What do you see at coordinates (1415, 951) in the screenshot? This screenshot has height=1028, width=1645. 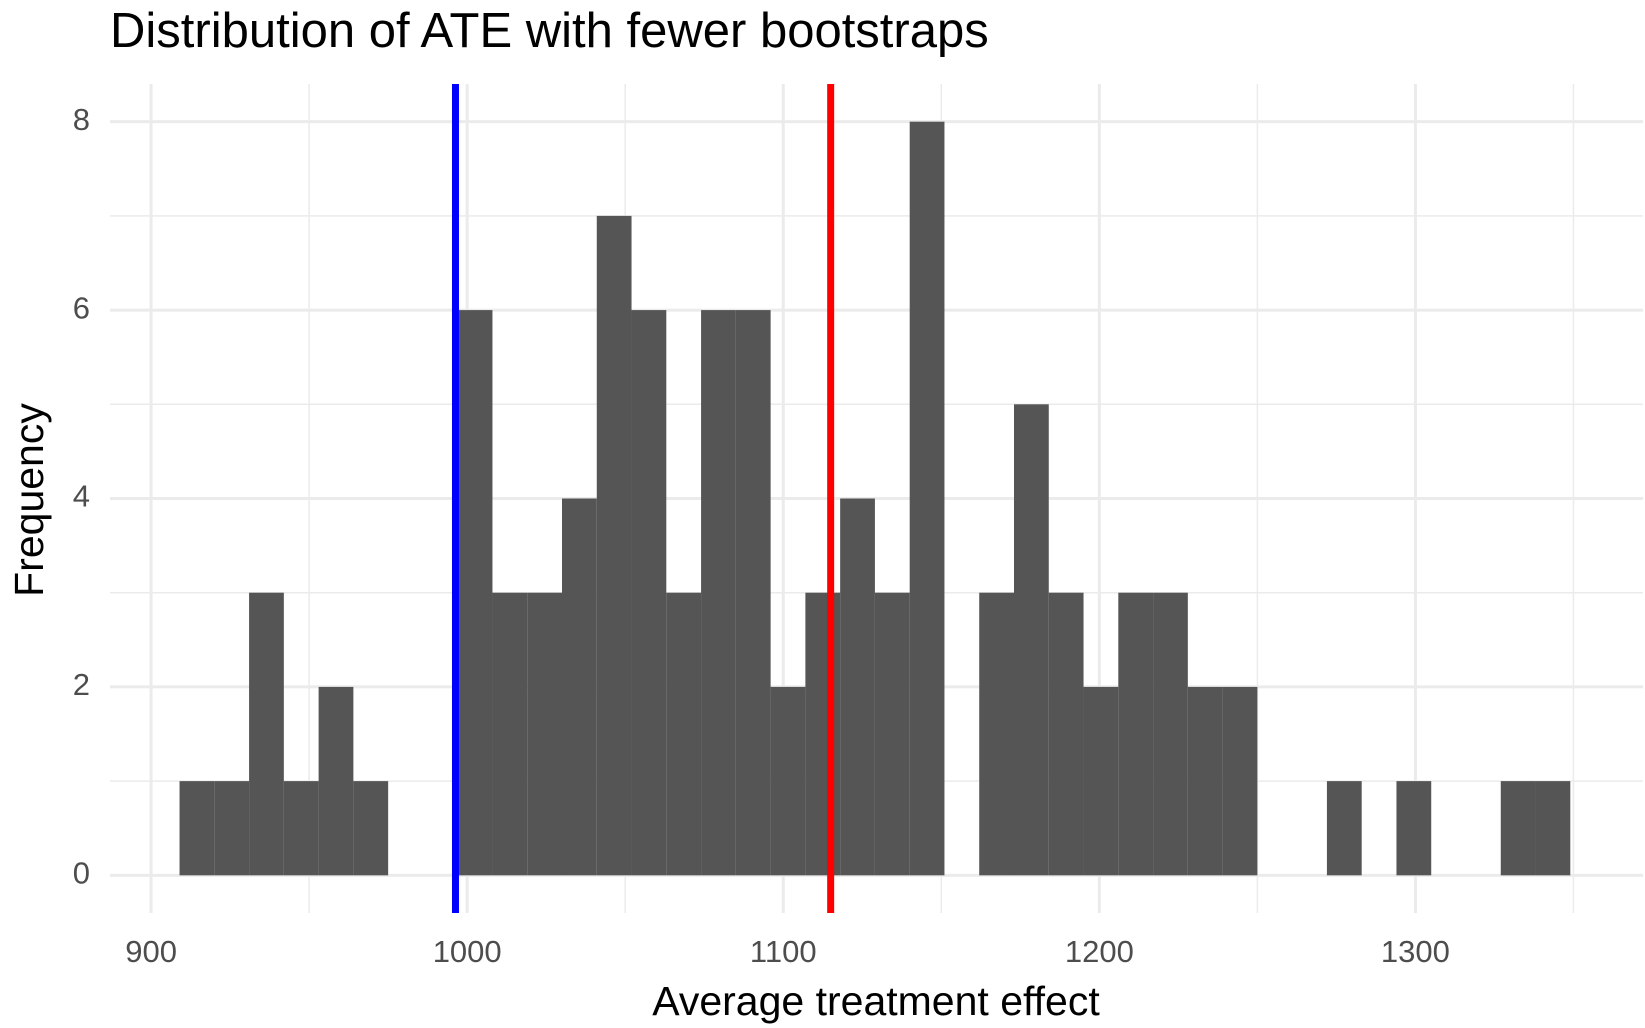 I see `x-tick-label: 1300` at bounding box center [1415, 951].